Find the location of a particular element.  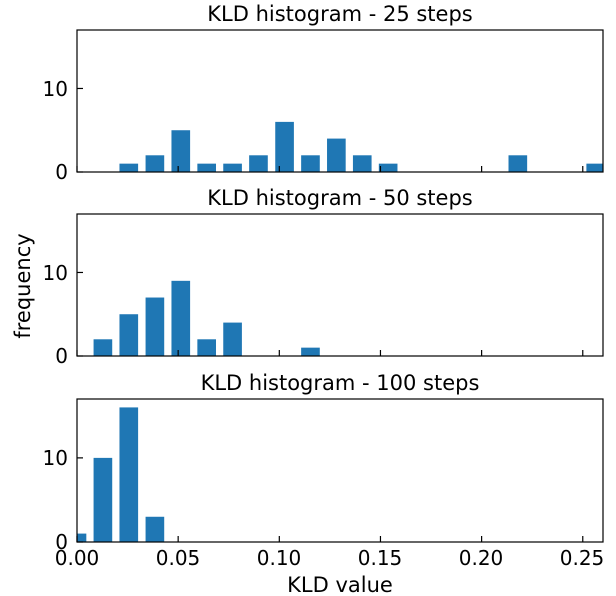

x-tick-label-0.20: 0.20 is located at coordinates (481, 558).